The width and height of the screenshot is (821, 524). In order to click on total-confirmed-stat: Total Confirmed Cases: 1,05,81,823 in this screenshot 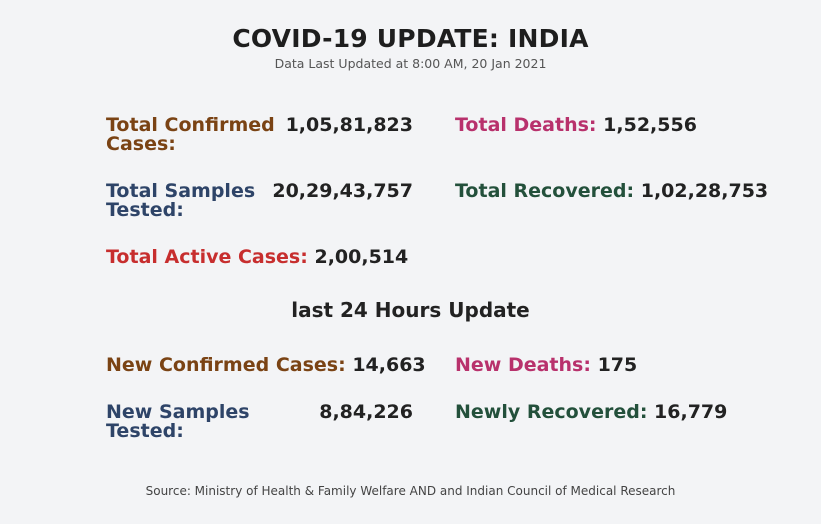, I will do `click(259, 136)`.